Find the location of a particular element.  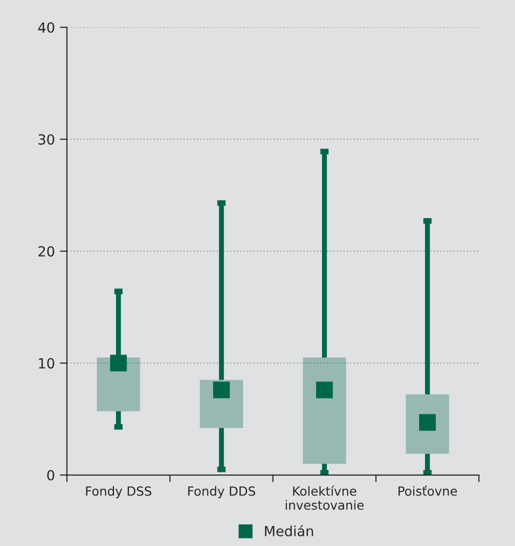

y-tick-label: 0 is located at coordinates (50, 475).